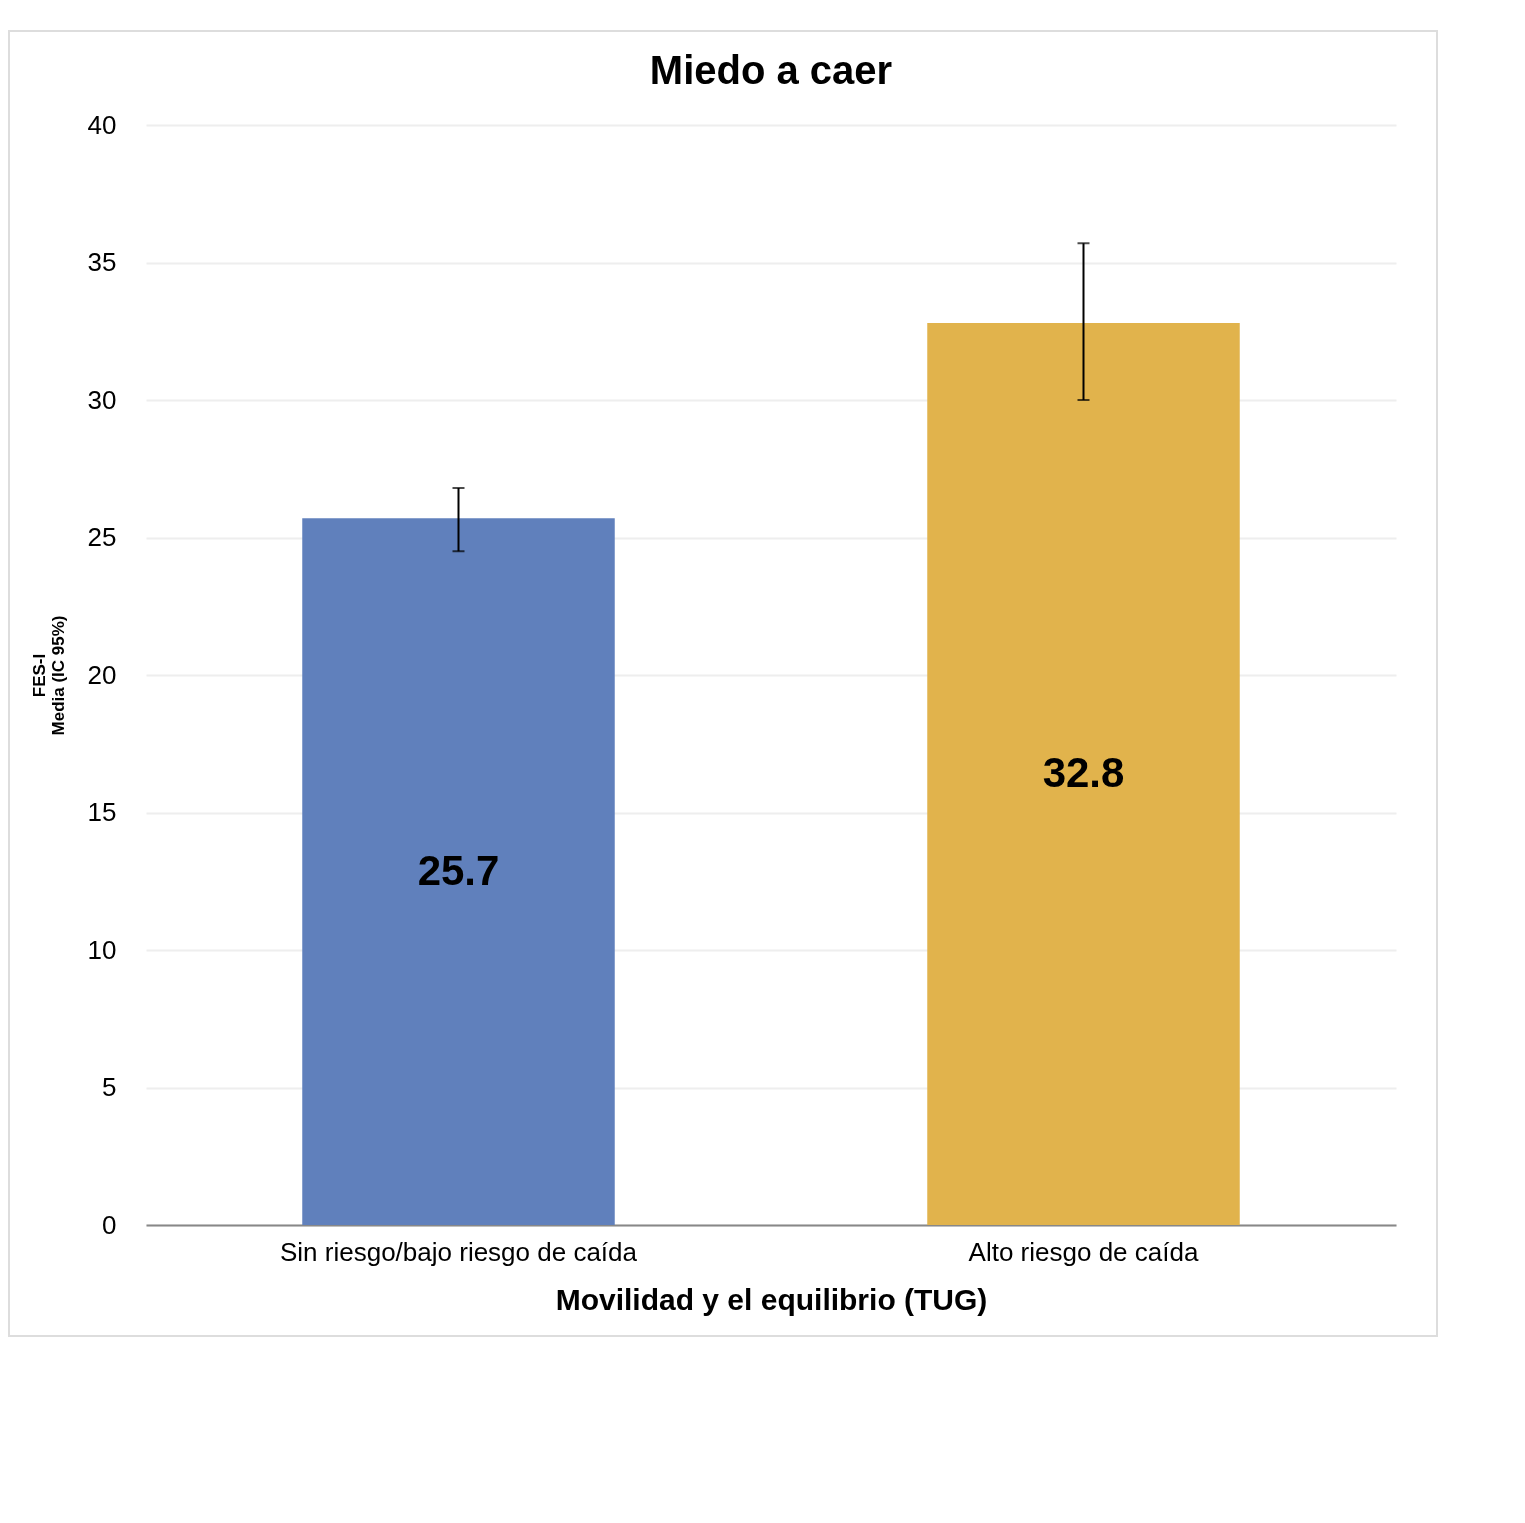 This screenshot has width=1525, height=1523. I want to click on y-tick-label: 35, so click(102, 262).